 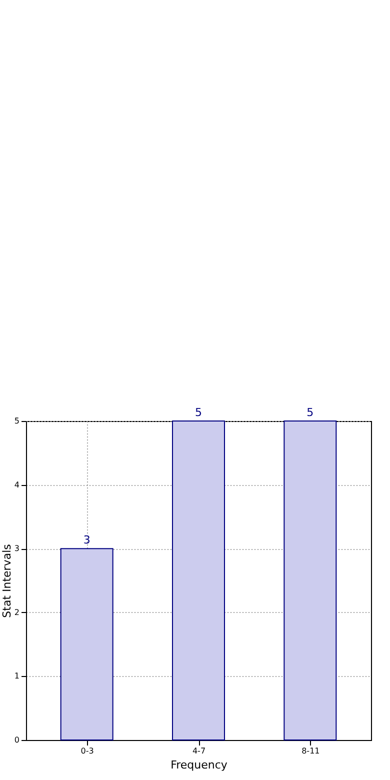 I want to click on y-tick-label: 5, so click(x=17, y=421).